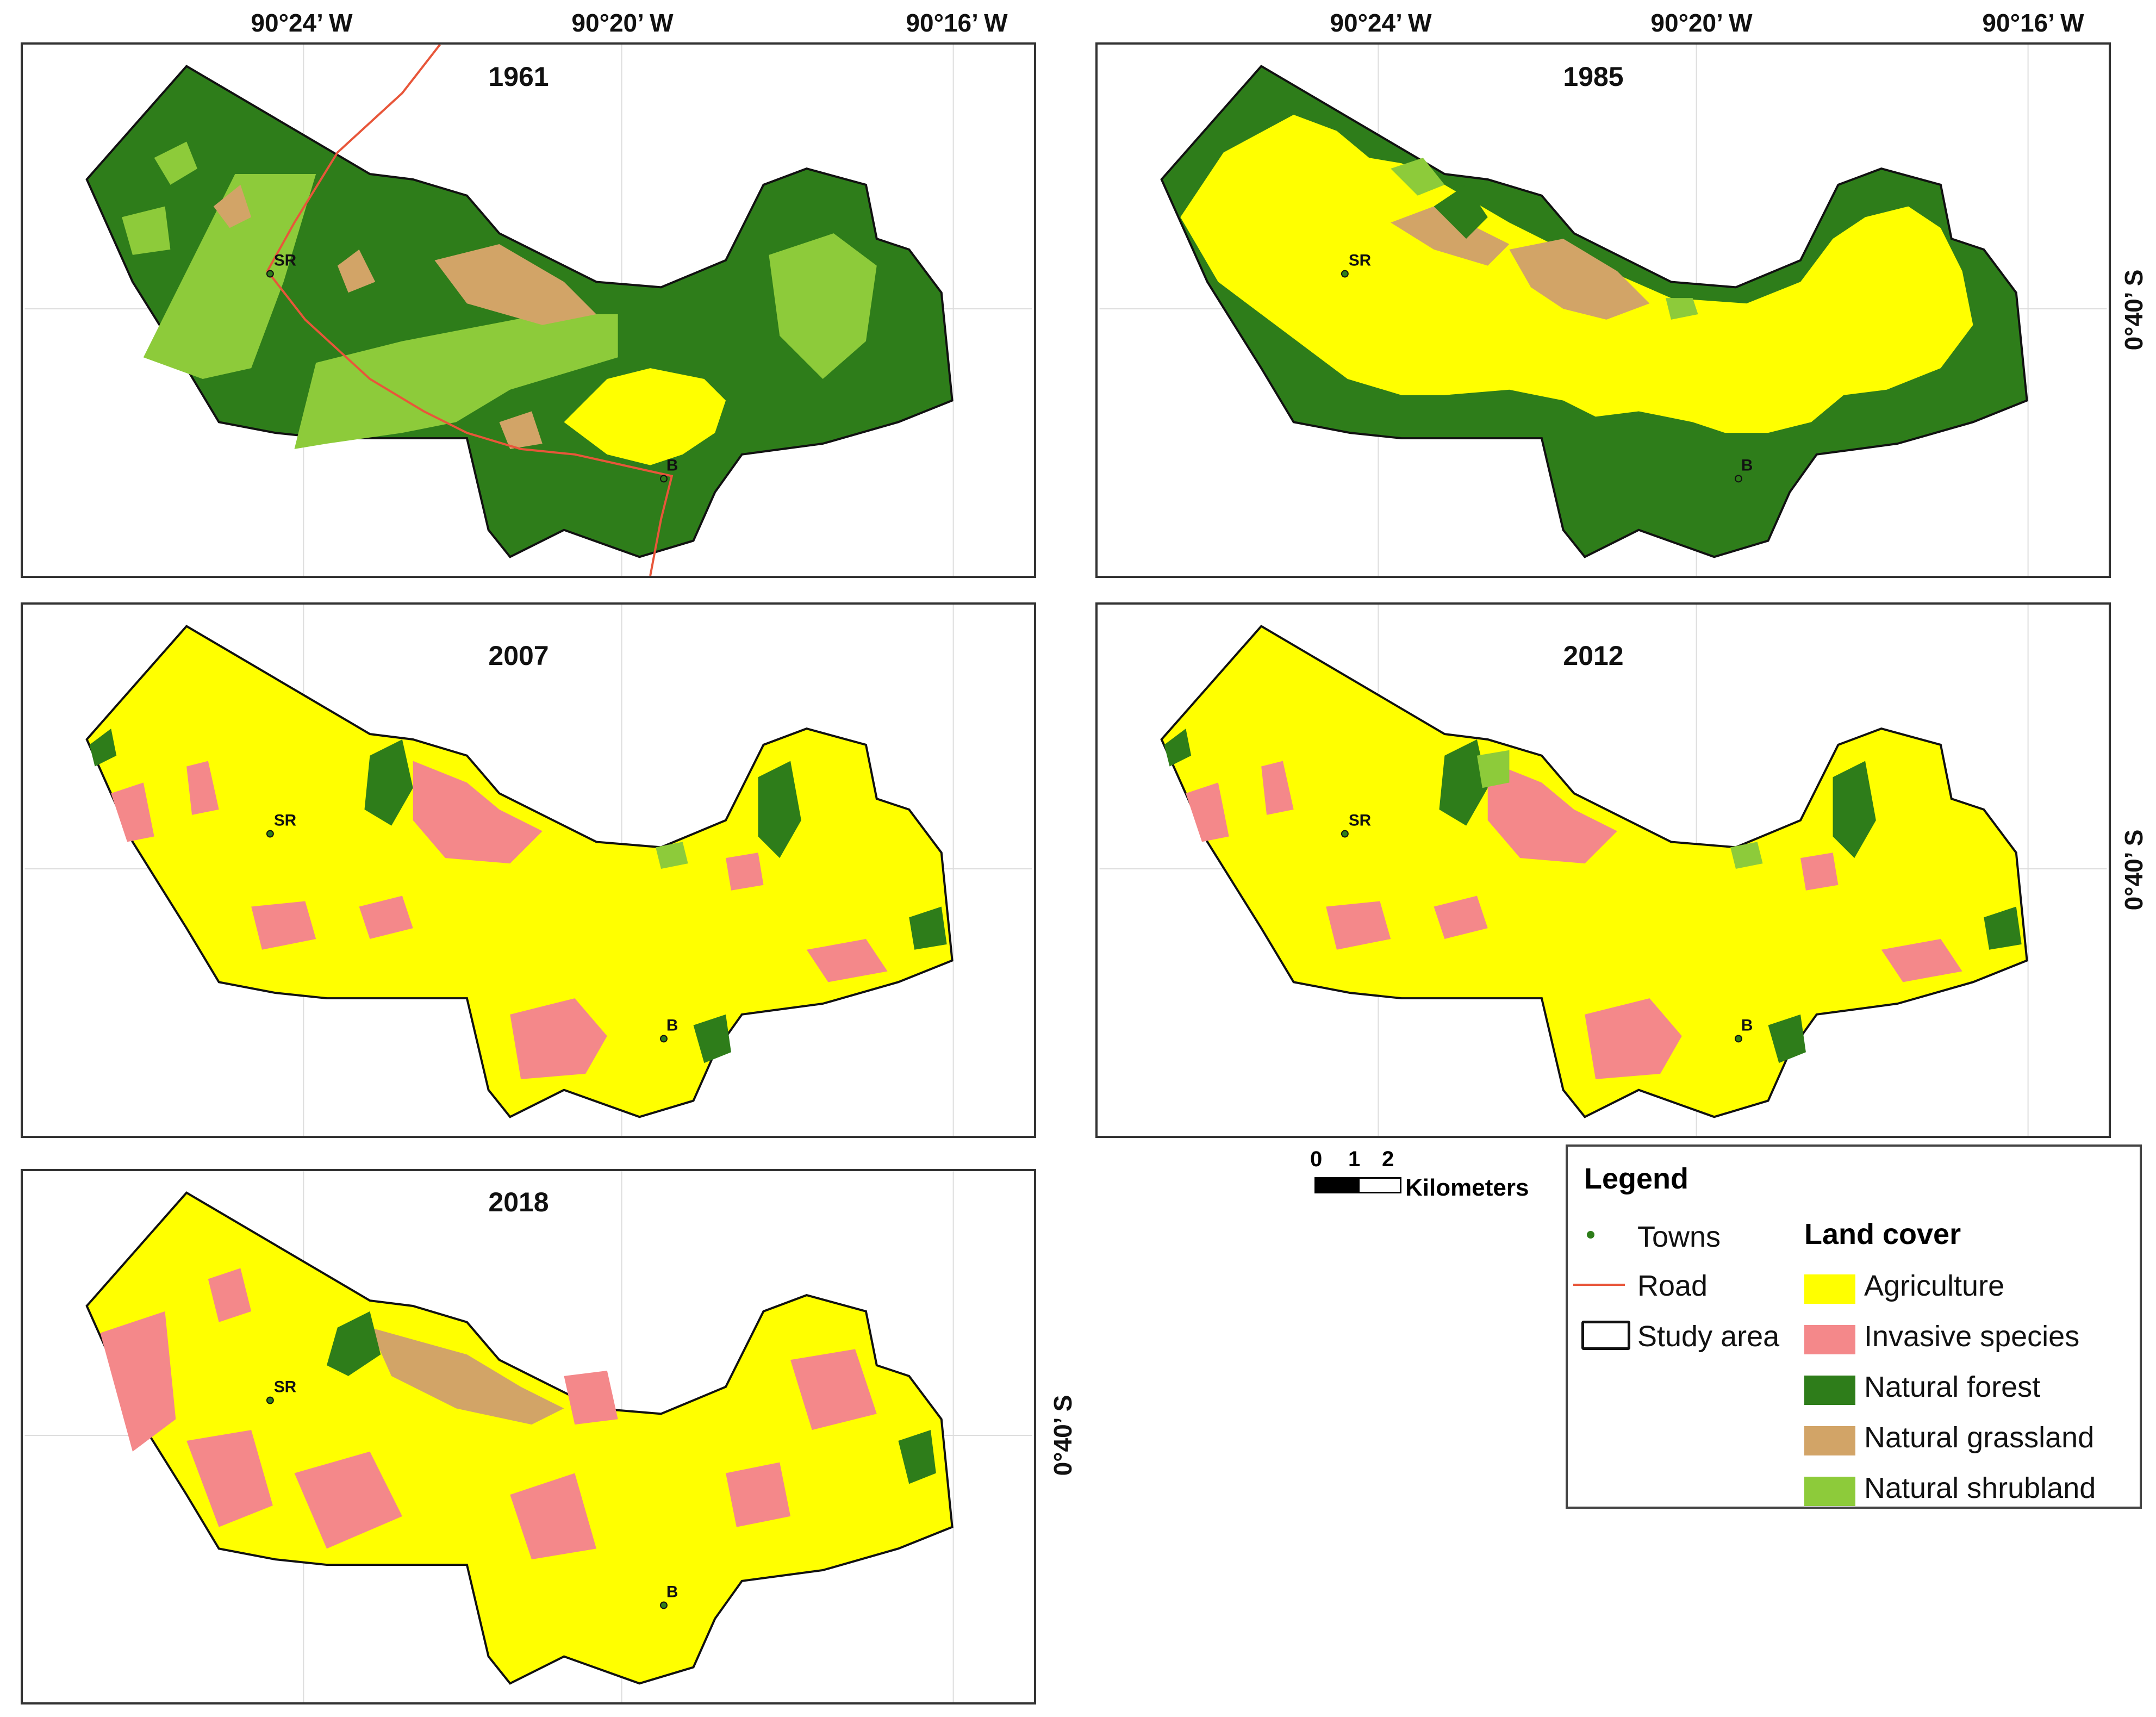 Image resolution: width=2156 pixels, height=1717 pixels. What do you see at coordinates (1388, 1159) in the screenshot?
I see `scale-tick-2: 2` at bounding box center [1388, 1159].